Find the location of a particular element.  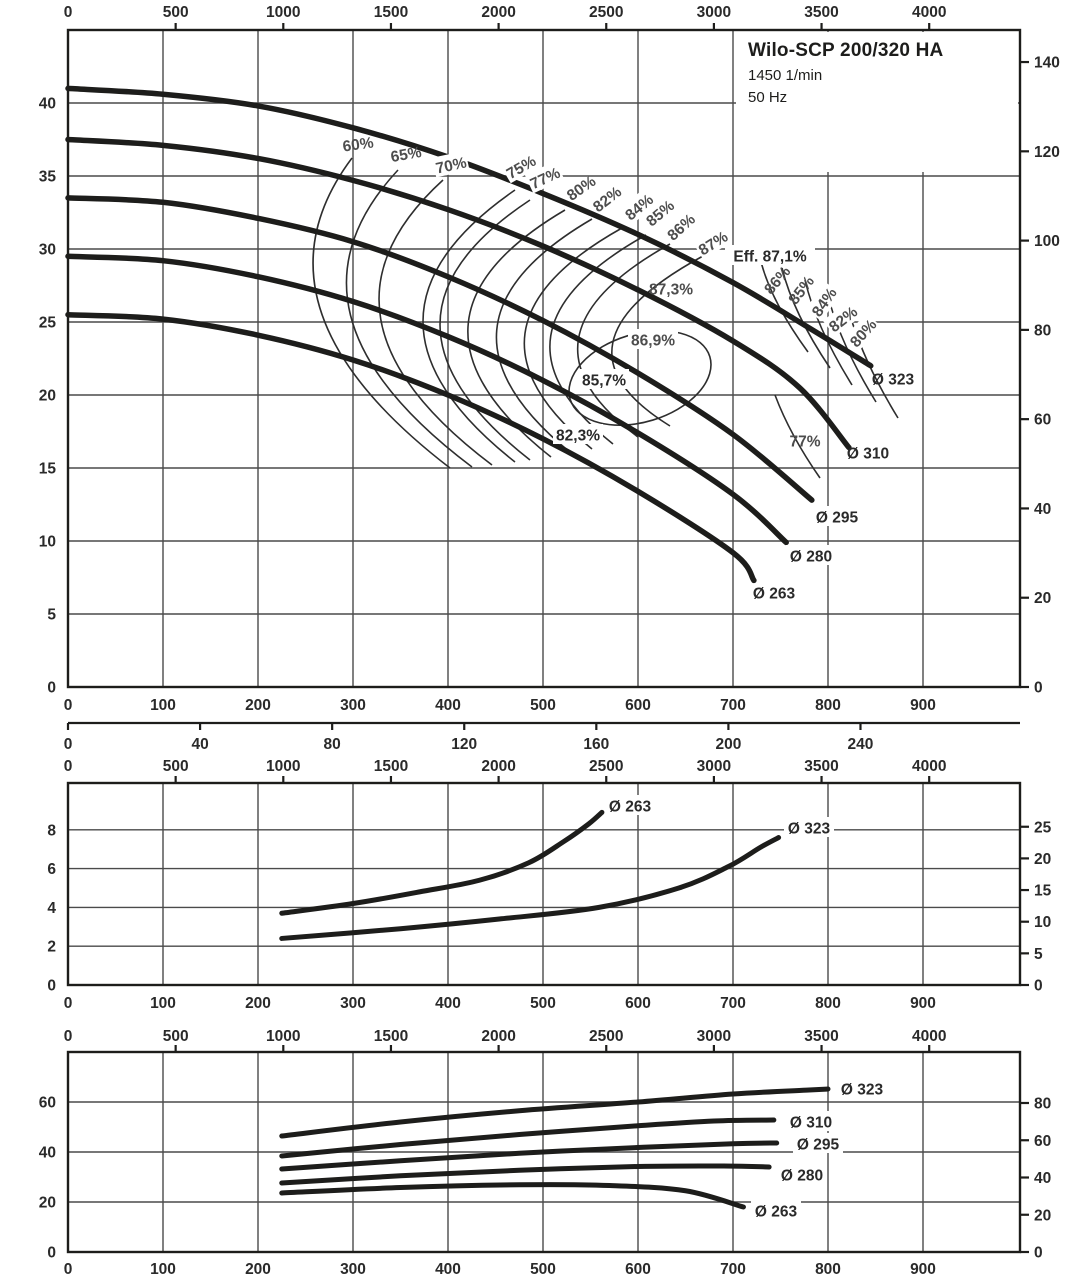

annotation-label: Ø 263 is located at coordinates (774, 594).